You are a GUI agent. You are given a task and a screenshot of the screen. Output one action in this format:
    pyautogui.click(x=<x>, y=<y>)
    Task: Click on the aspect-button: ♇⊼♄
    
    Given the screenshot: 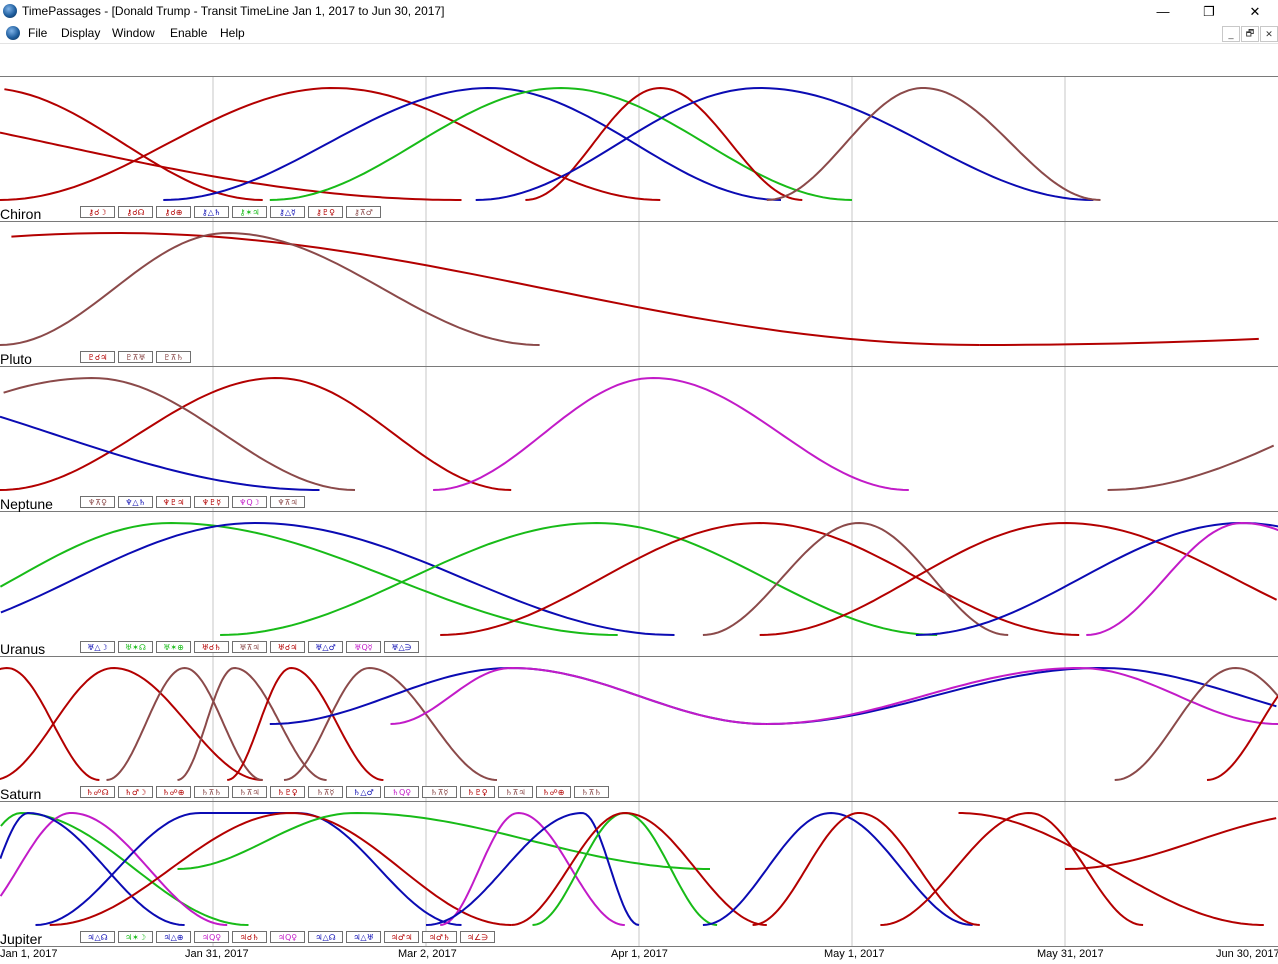 What is the action you would take?
    pyautogui.click(x=173, y=357)
    